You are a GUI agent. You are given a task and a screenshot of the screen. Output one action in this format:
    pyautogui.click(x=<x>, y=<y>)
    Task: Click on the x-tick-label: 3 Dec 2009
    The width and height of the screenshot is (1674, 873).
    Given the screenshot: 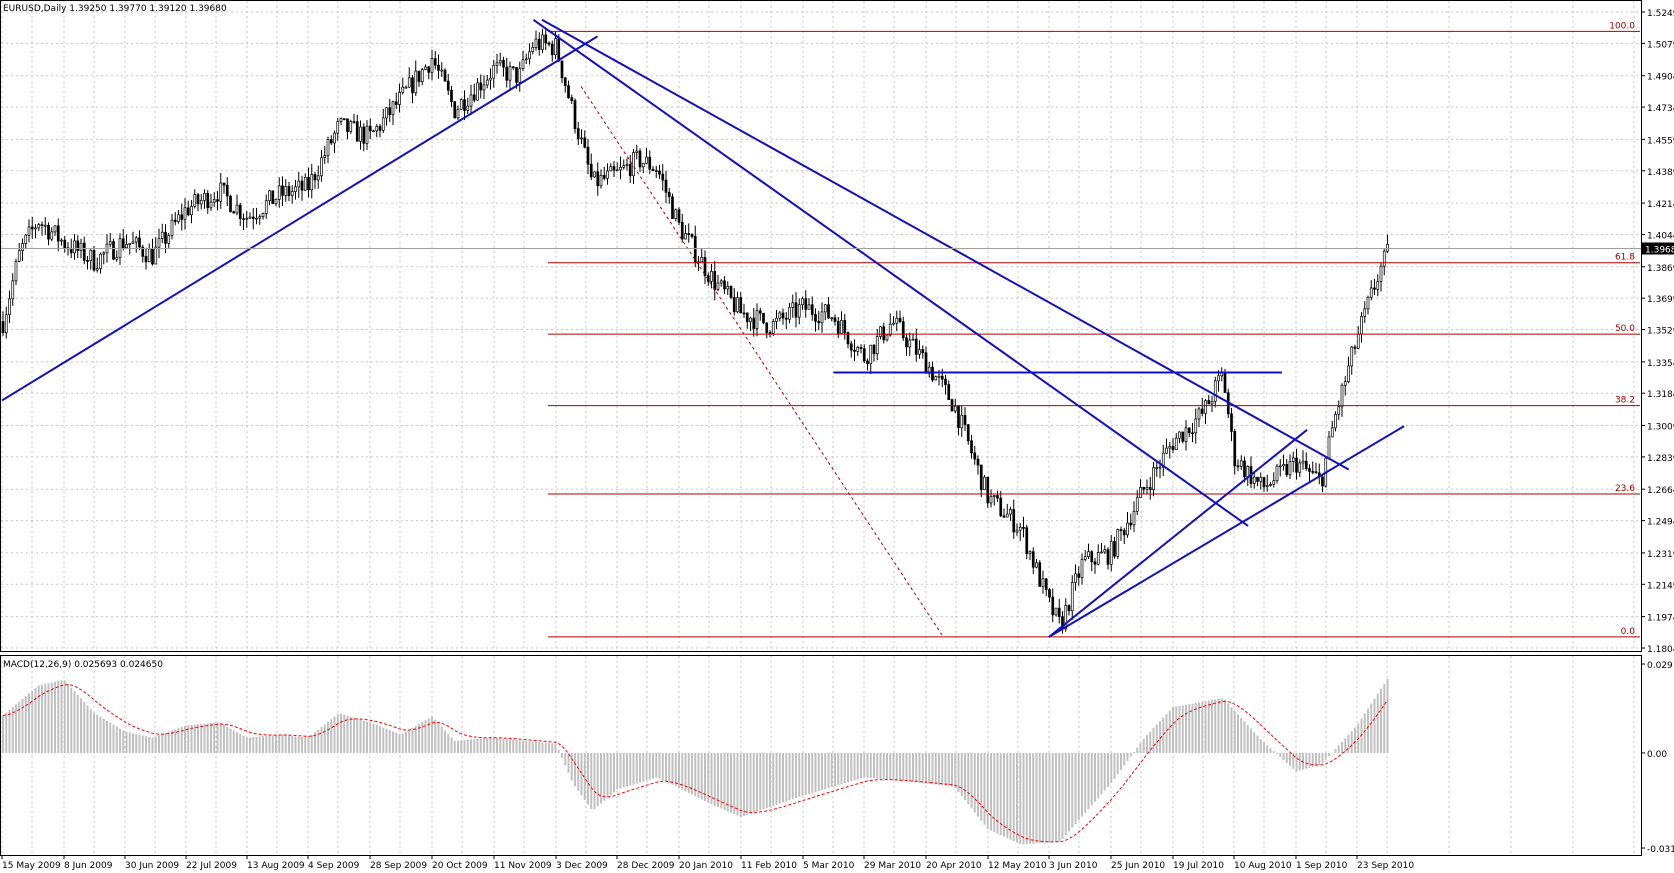 What is the action you would take?
    pyautogui.click(x=582, y=866)
    